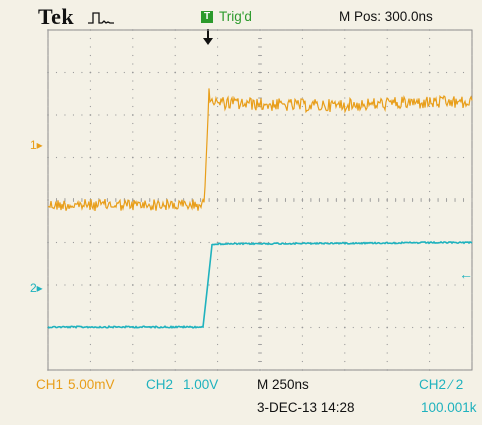  What do you see at coordinates (101, 18) in the screenshot?
I see `pulse-waveform-icon` at bounding box center [101, 18].